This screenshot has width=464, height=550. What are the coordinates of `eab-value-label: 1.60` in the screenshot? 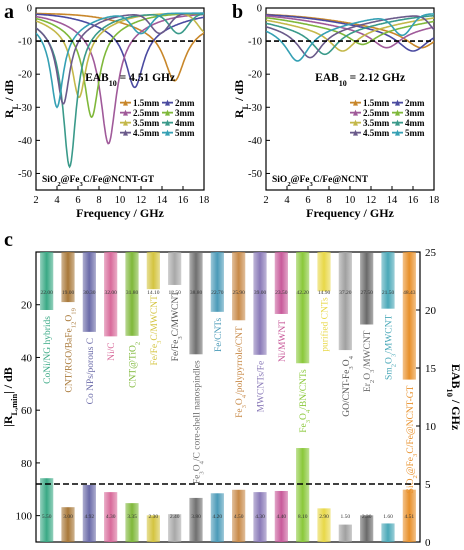 It's located at (388, 517).